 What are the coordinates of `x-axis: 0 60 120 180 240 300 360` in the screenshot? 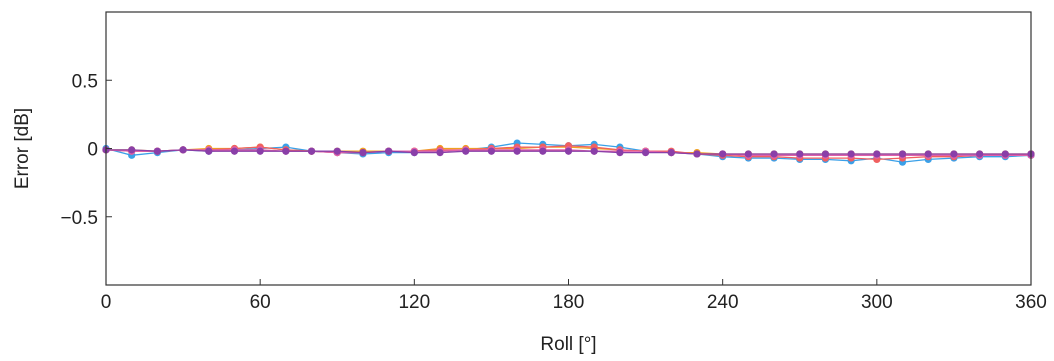 It's located at (574, 296).